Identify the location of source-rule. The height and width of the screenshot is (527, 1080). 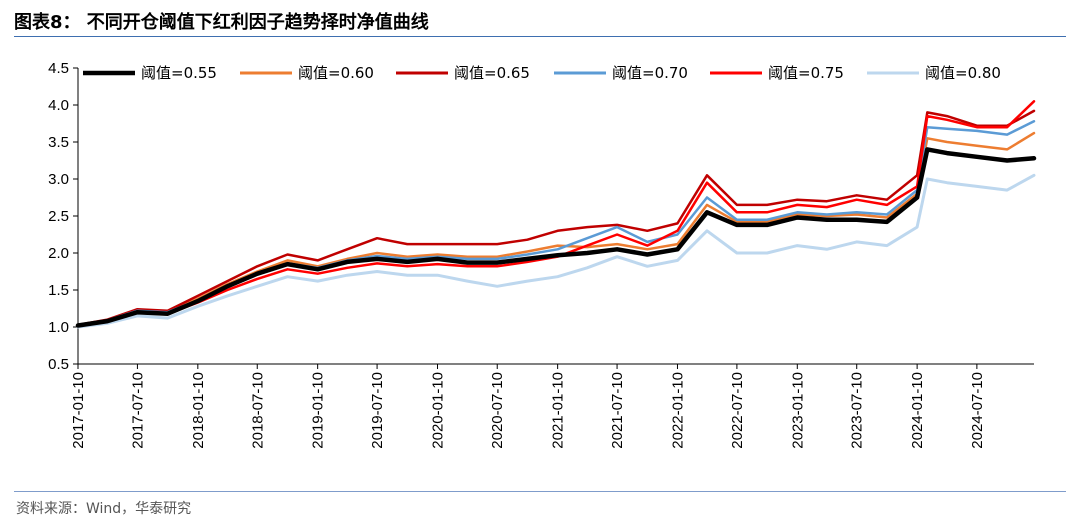
(540, 491).